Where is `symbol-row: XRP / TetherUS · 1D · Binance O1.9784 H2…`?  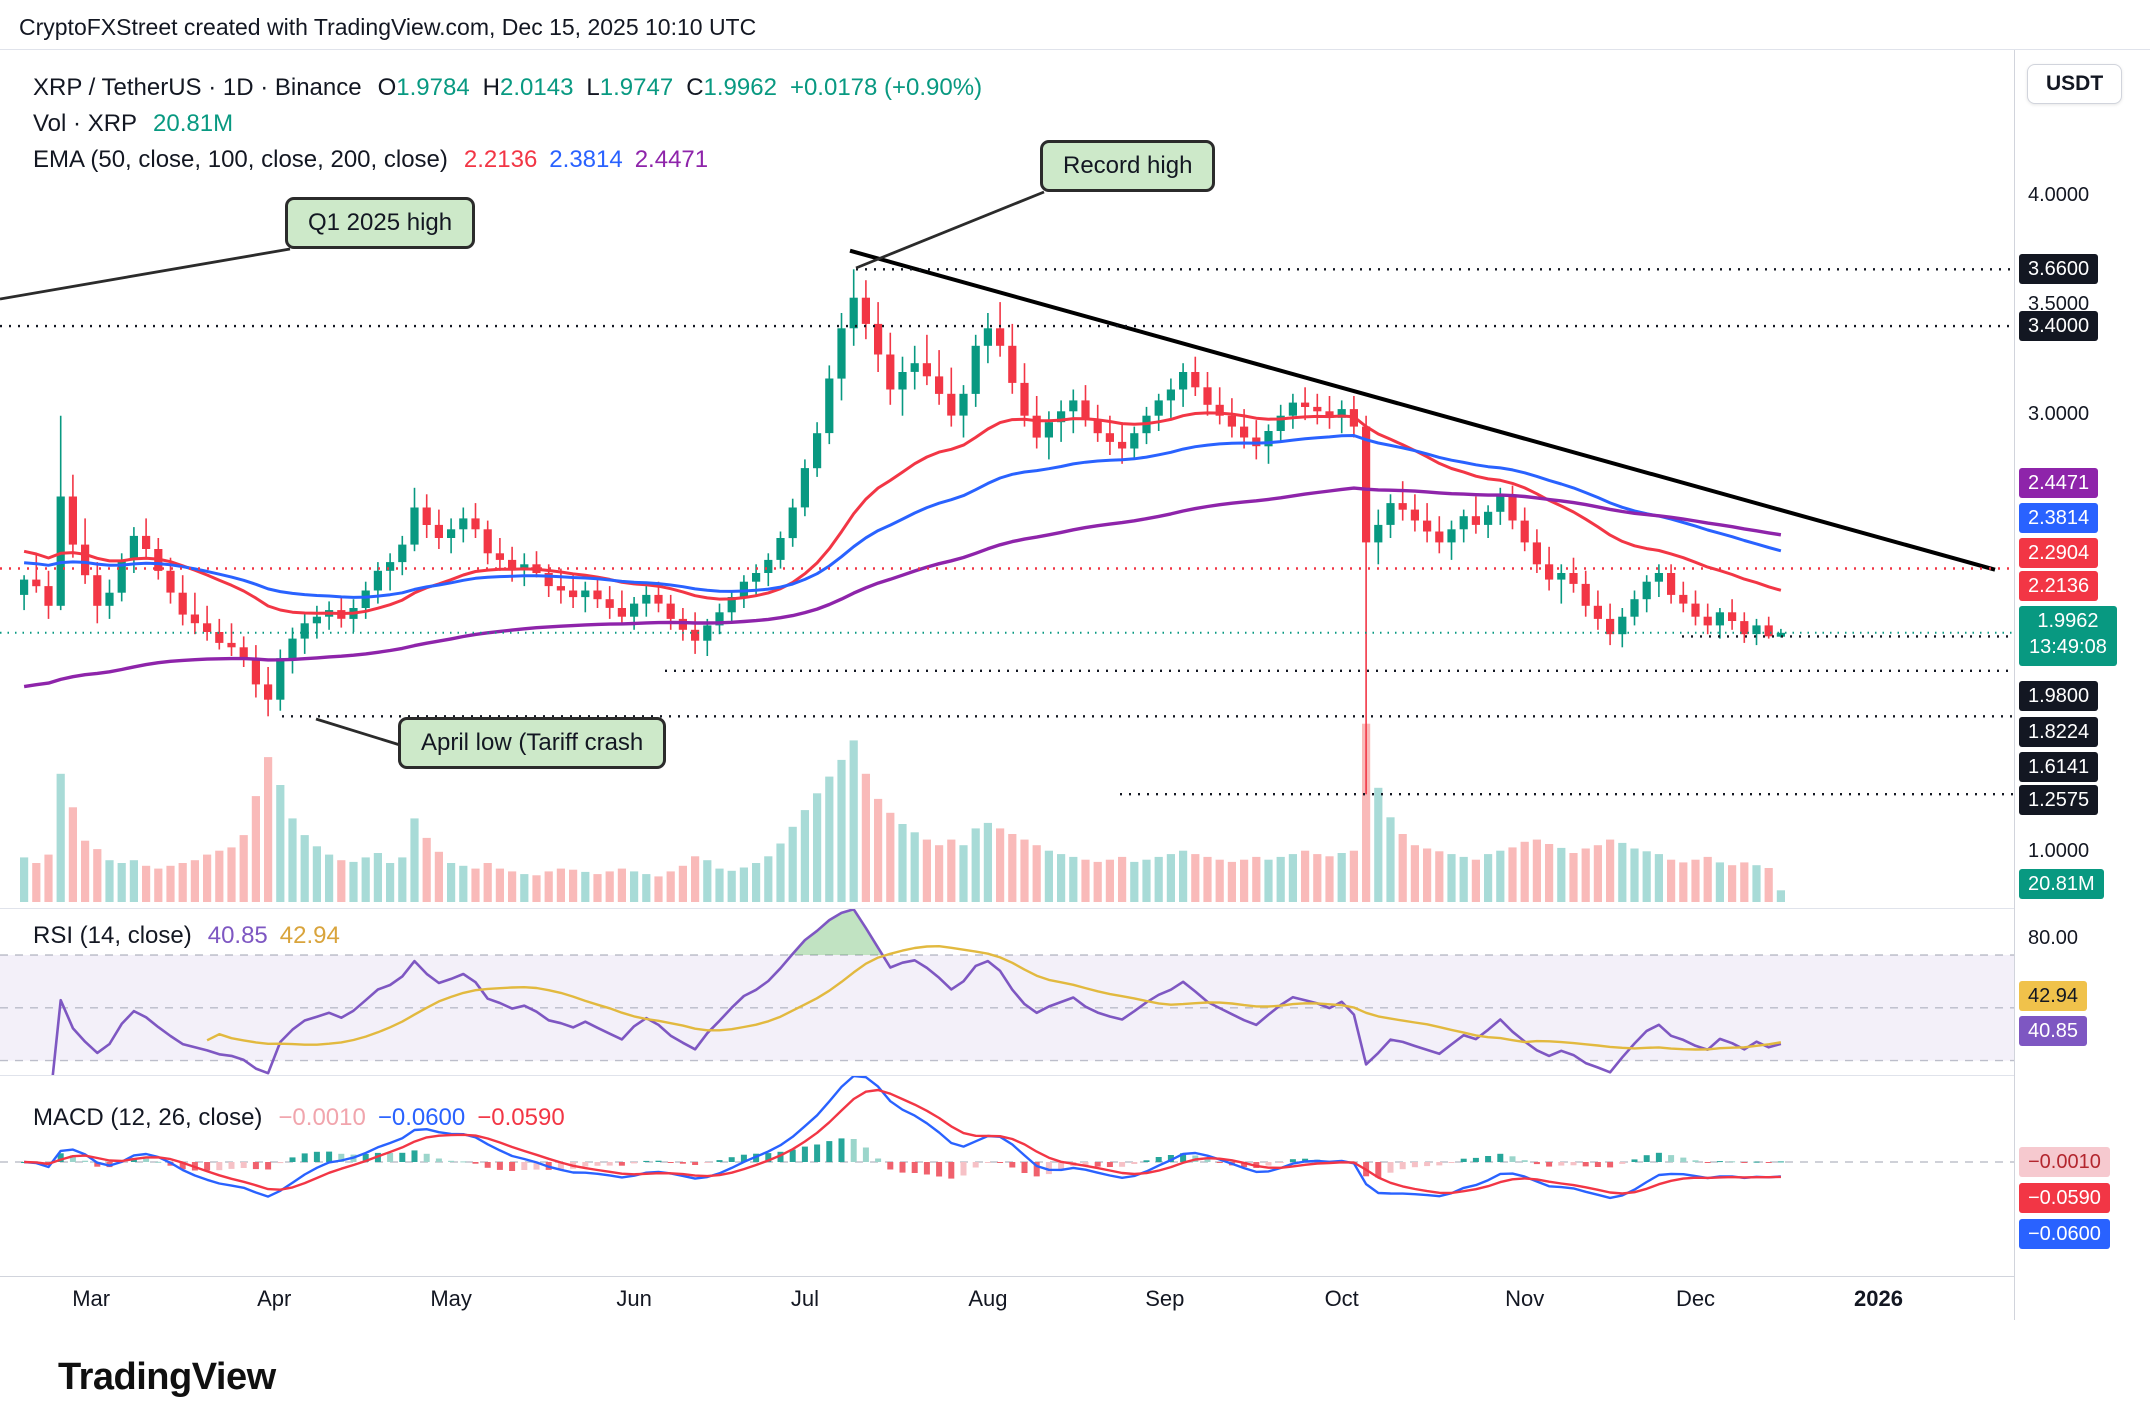 symbol-row: XRP / TetherUS · 1D · Binance O1.9784 H2… is located at coordinates (507, 88).